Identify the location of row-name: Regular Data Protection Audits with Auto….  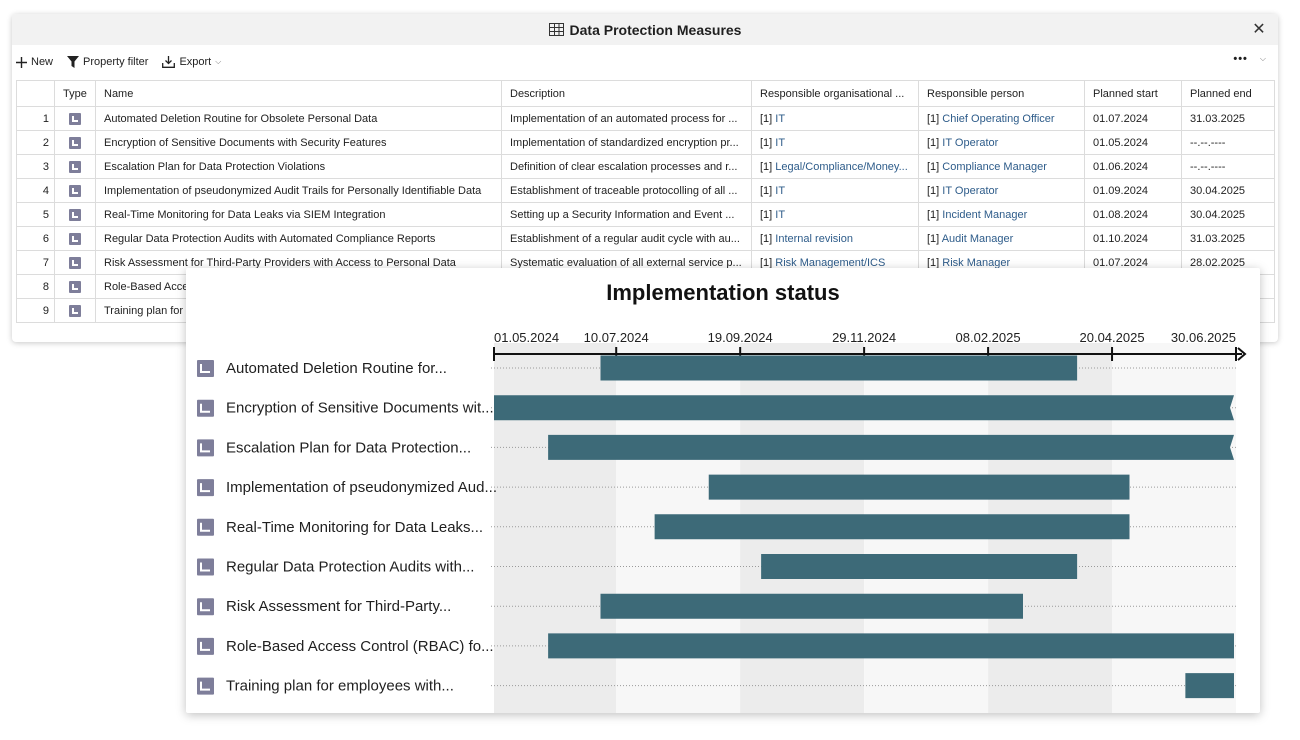
(298, 238).